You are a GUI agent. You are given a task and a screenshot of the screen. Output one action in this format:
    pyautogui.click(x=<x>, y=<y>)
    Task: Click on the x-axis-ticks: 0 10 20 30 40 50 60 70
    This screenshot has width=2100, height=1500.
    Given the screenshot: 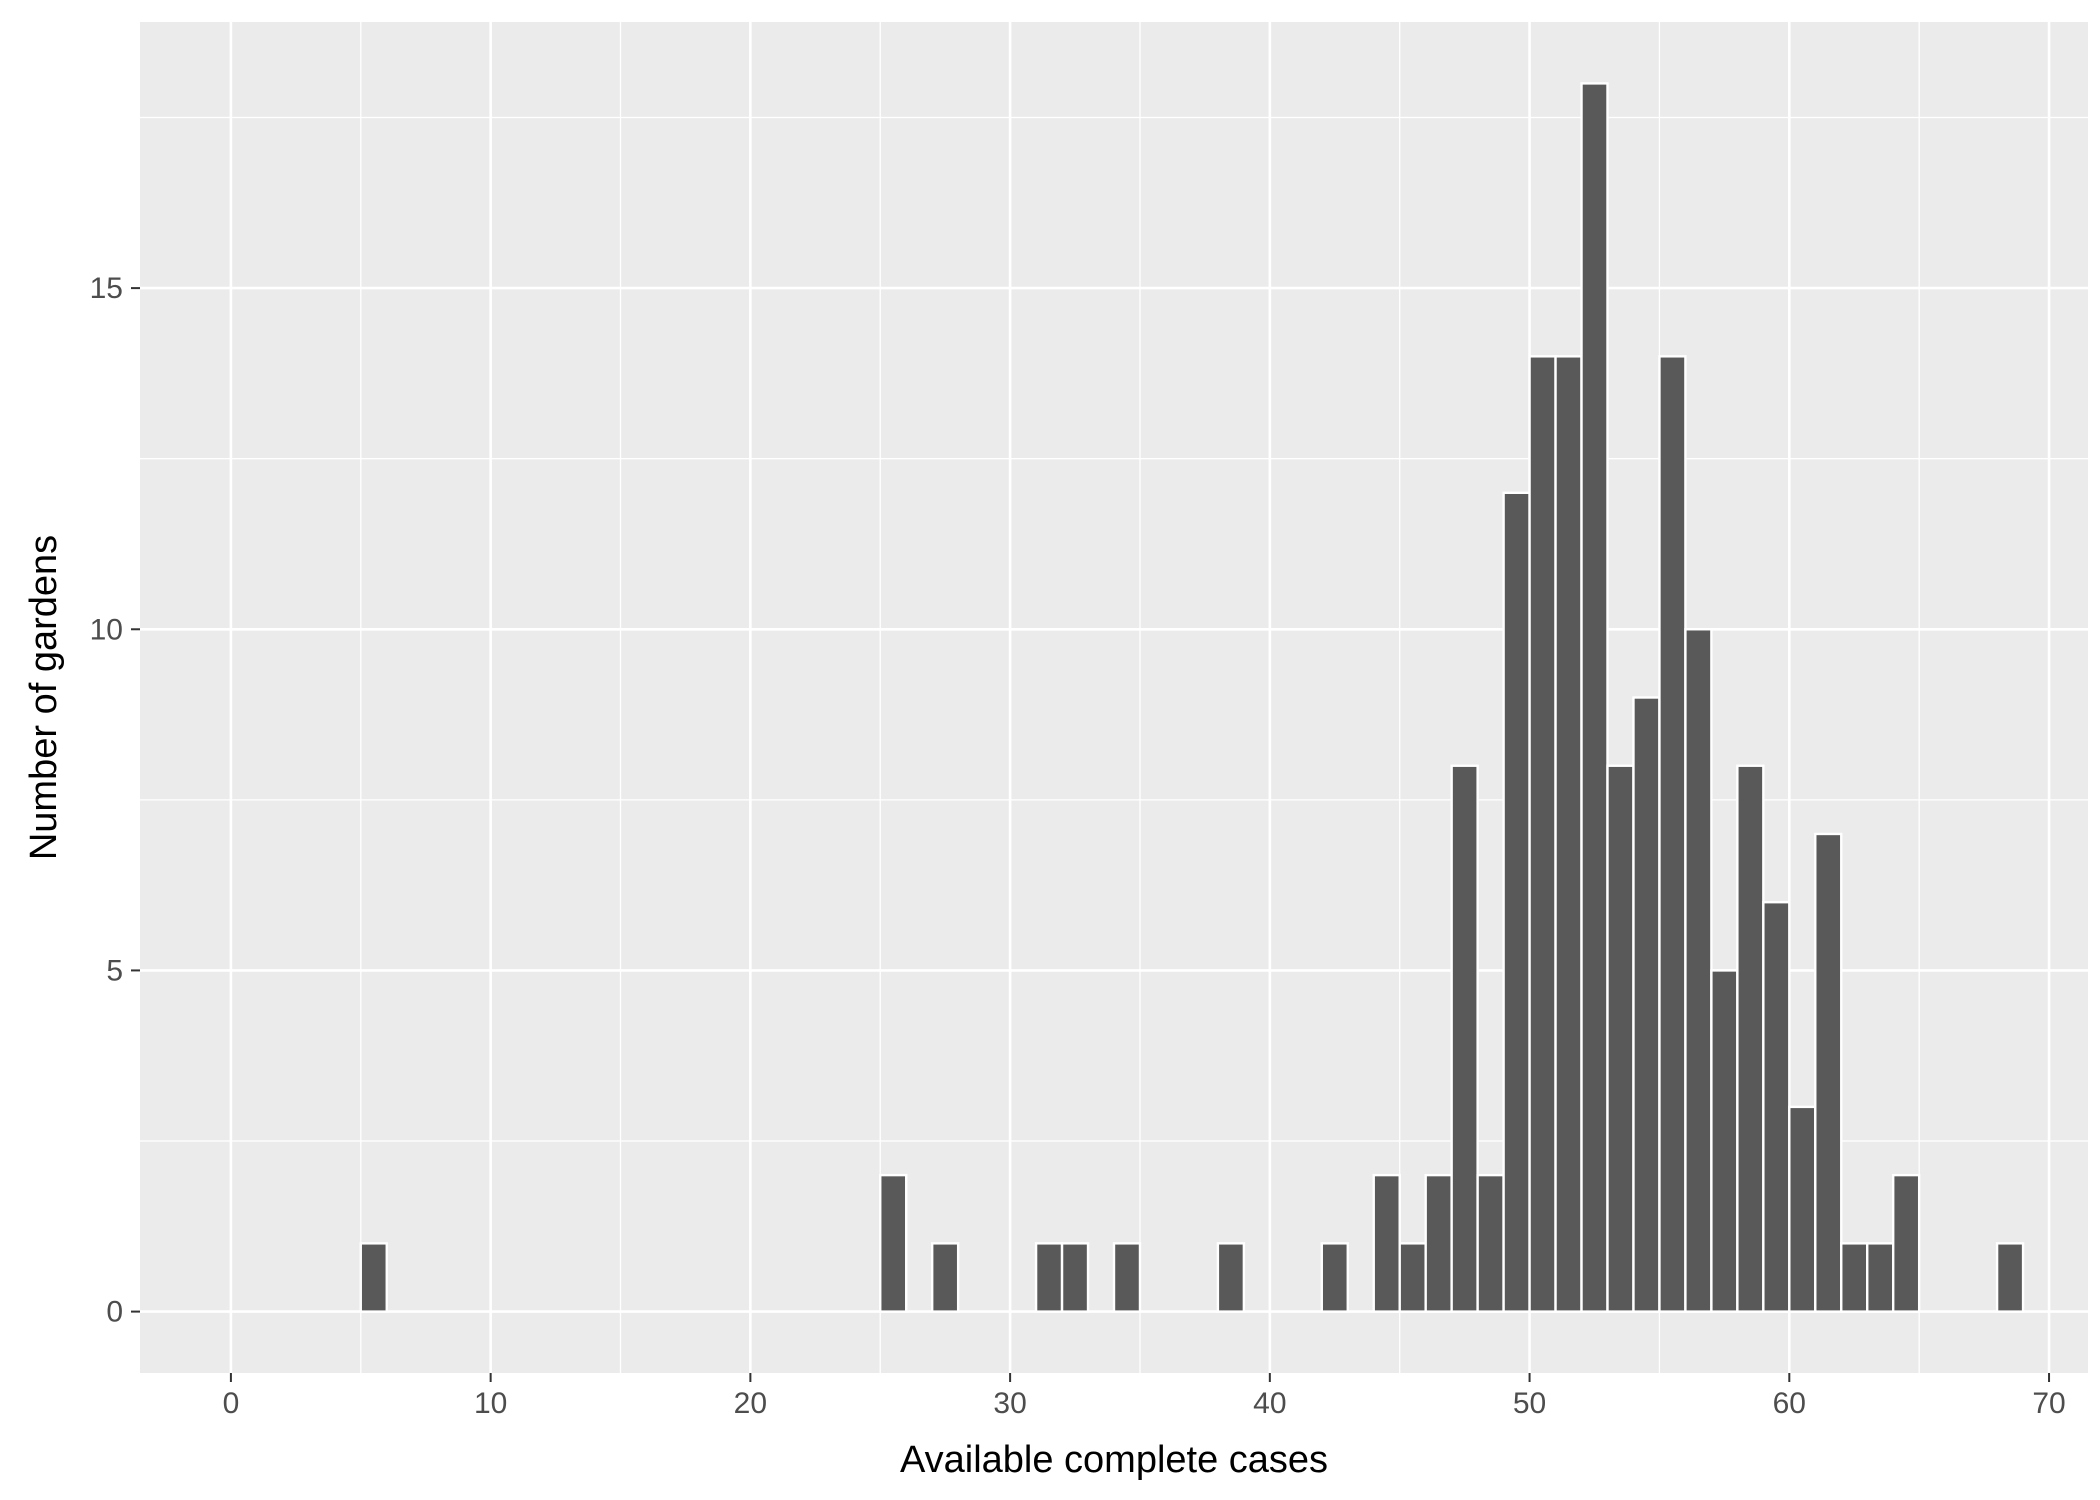 What is the action you would take?
    pyautogui.click(x=1144, y=1396)
    